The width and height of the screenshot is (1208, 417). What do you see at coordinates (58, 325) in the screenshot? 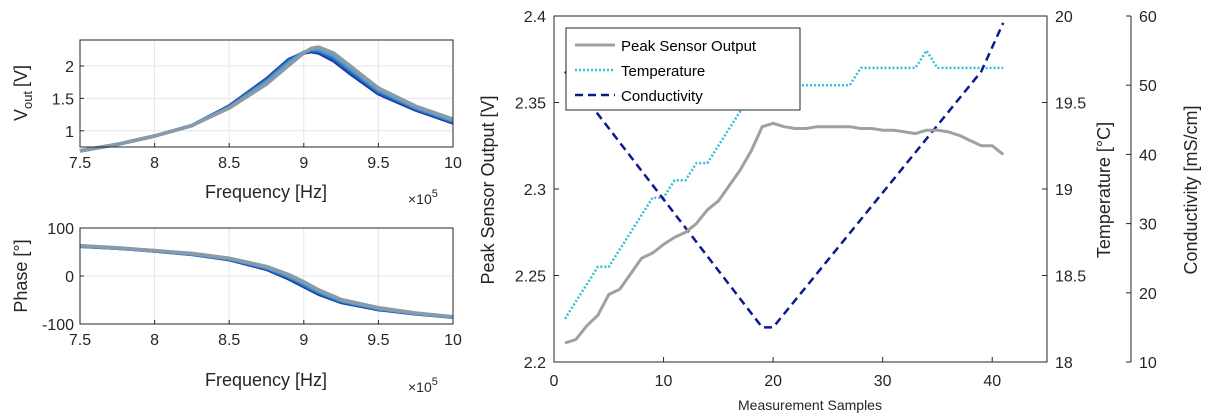
I see `y-tick-label: -100` at bounding box center [58, 325].